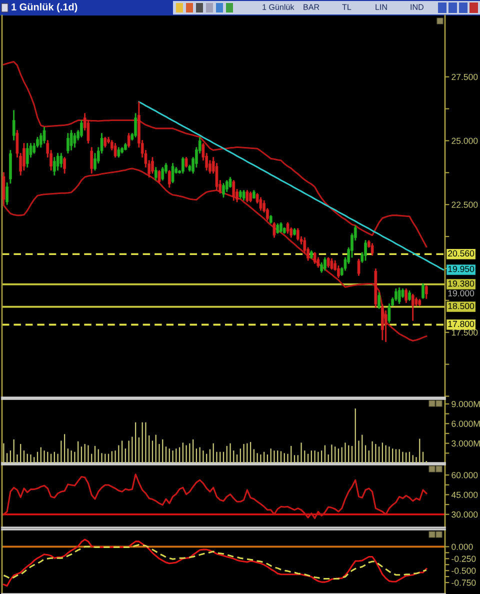  Describe the element at coordinates (461, 253) in the screenshot. I see `ref-line-label: 20.560` at that location.